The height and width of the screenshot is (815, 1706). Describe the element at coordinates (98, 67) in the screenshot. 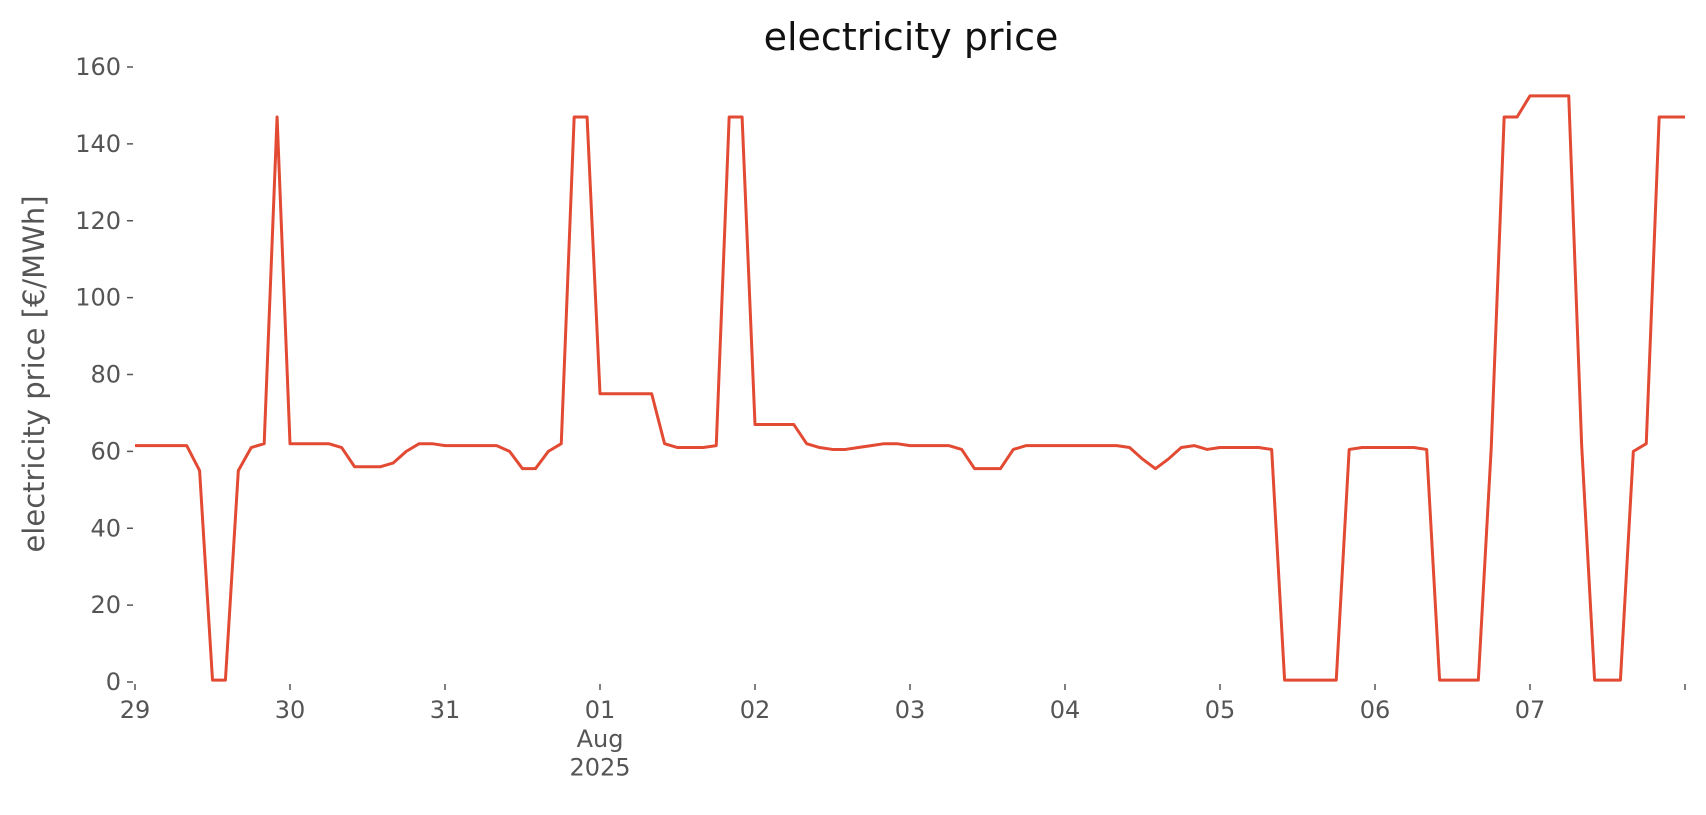

I see `y-tick-label: 160` at that location.